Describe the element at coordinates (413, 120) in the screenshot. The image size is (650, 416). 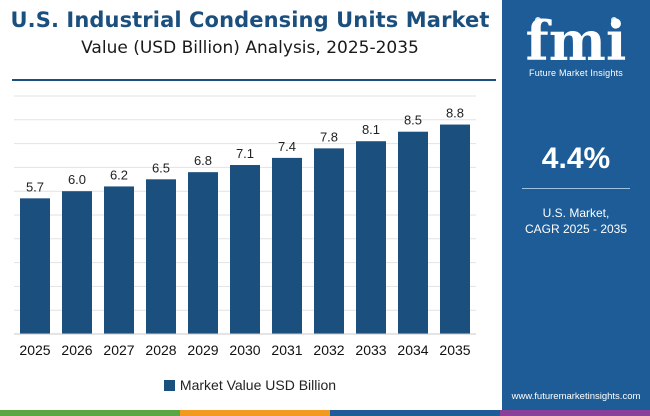
I see `data-label: 8.5` at that location.